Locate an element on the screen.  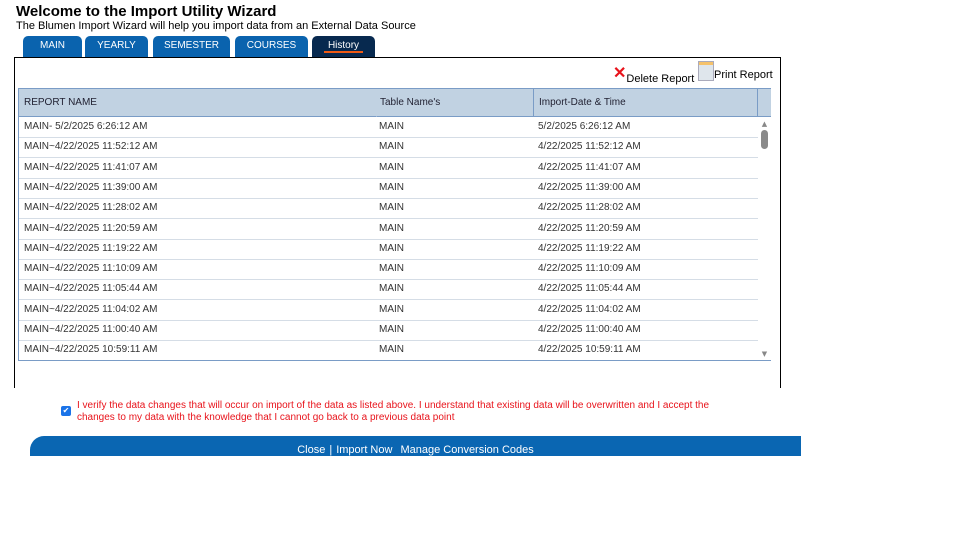
print-report-button: Print Report is located at coordinates (735, 72).